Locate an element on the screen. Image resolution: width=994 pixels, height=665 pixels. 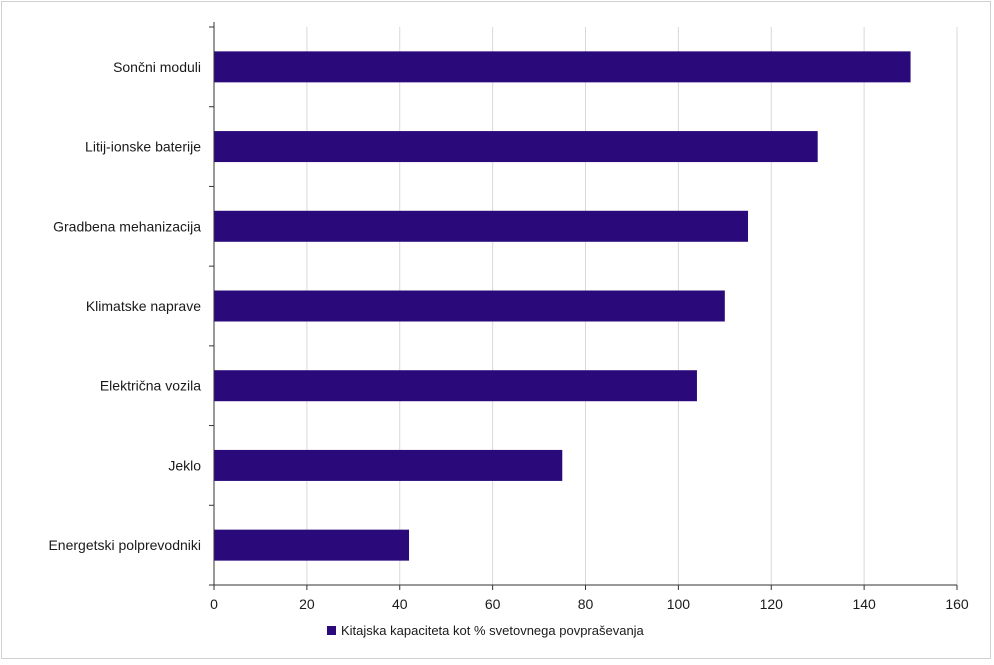
category-label: Jeklo is located at coordinates (184, 465).